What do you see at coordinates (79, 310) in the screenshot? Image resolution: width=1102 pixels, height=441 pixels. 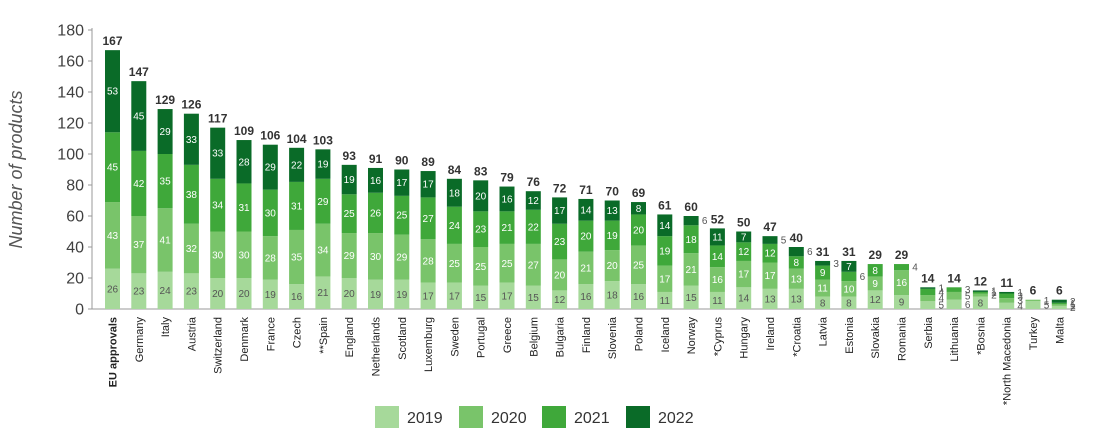 I see `y-tick-label: 0` at bounding box center [79, 310].